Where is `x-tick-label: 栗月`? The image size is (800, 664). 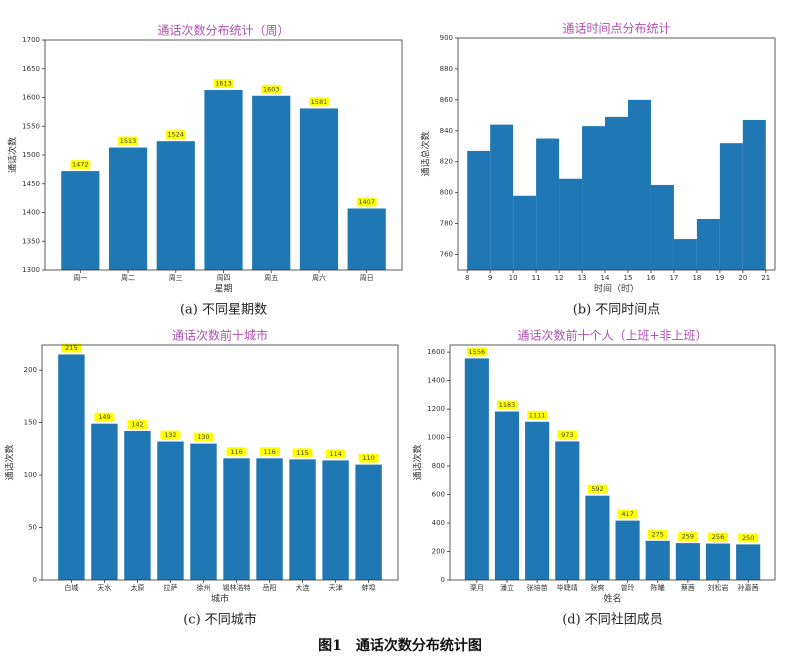
x-tick-label: 栗月 is located at coordinates (477, 588).